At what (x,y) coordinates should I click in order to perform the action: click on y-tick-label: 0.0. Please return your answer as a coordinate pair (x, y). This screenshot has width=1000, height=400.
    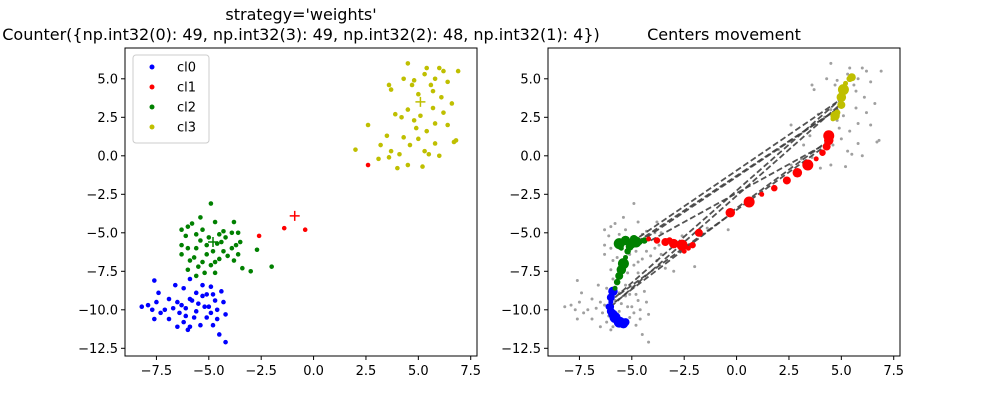
    Looking at the image, I should click on (530, 156).